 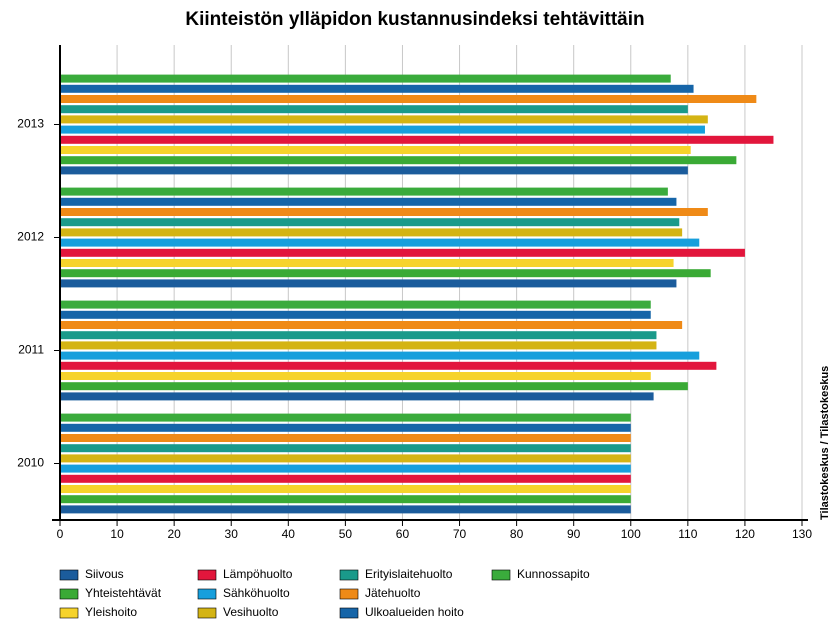 What do you see at coordinates (111, 612) in the screenshot?
I see `legend-label: Yleishoito` at bounding box center [111, 612].